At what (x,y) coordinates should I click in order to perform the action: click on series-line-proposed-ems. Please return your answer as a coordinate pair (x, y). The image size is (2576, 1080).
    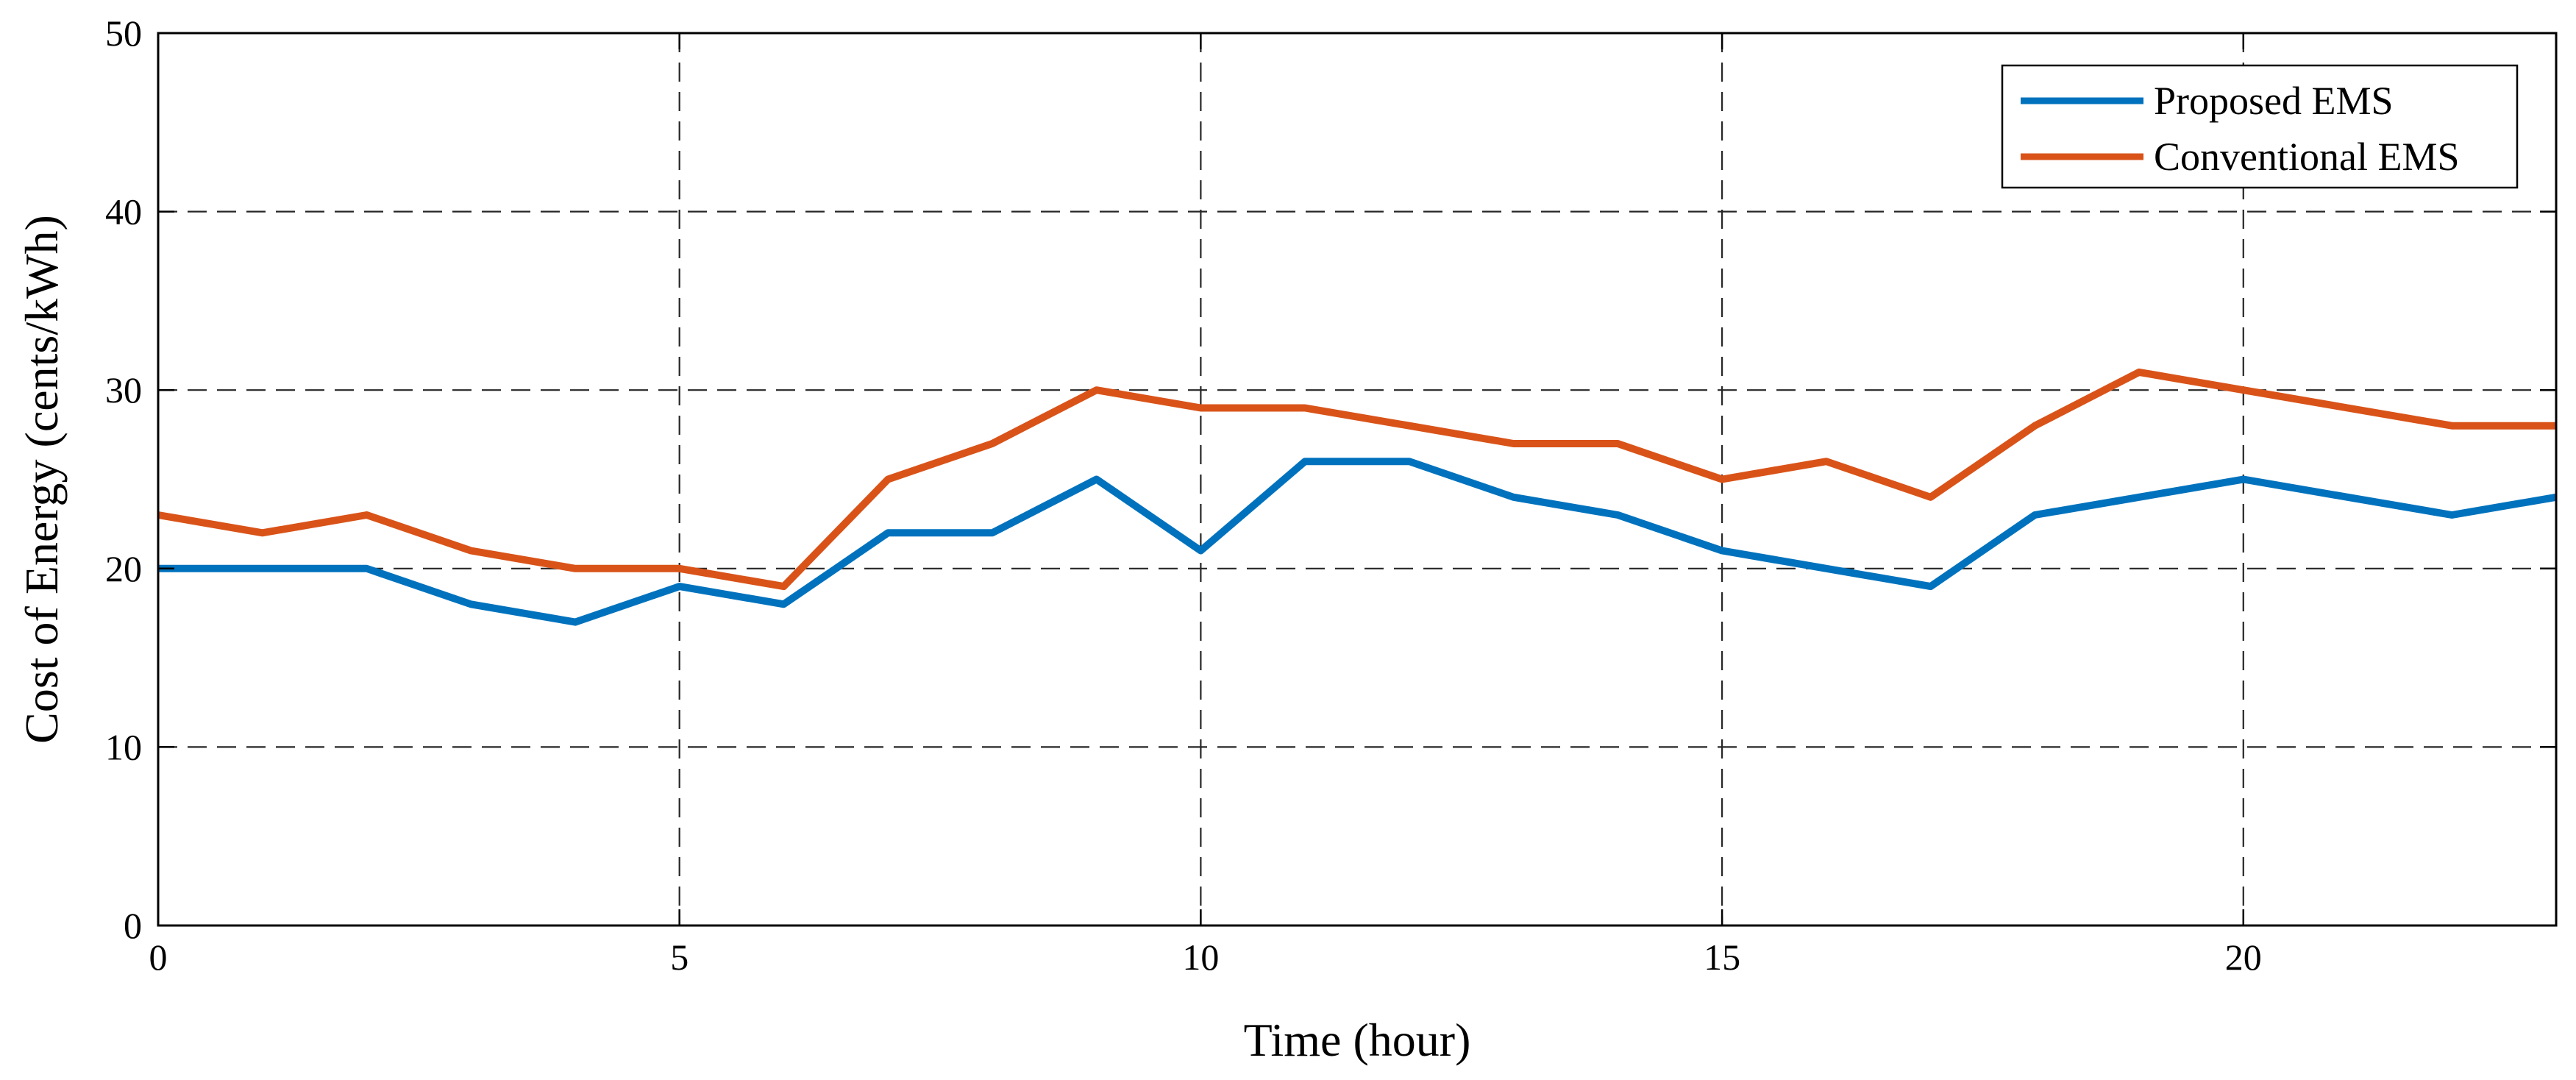
    Looking at the image, I should click on (1357, 542).